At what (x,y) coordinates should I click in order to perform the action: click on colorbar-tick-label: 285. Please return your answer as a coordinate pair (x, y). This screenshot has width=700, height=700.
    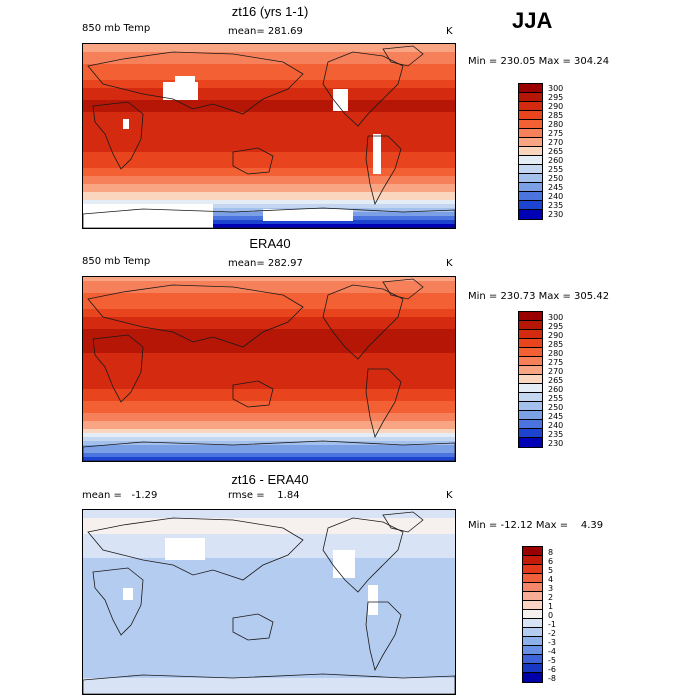
    Looking at the image, I should click on (556, 115).